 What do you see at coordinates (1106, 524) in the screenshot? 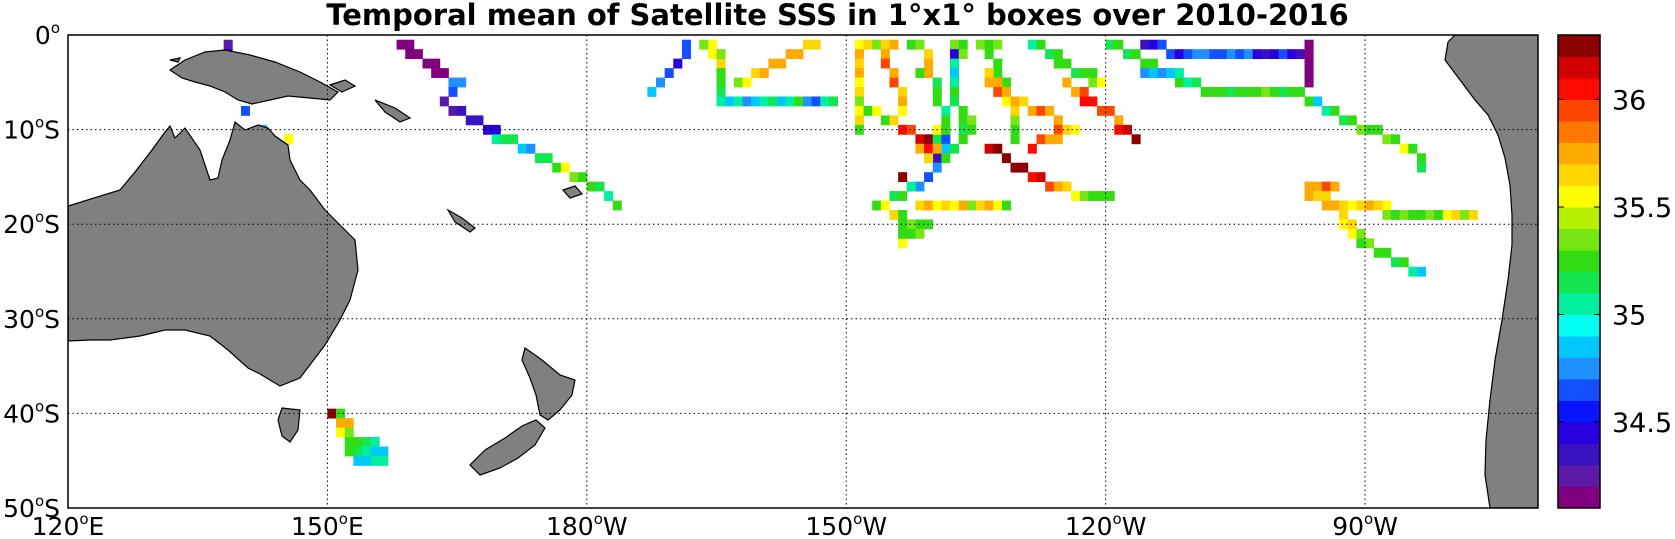
I see `x-tick-label: 120oW` at bounding box center [1106, 524].